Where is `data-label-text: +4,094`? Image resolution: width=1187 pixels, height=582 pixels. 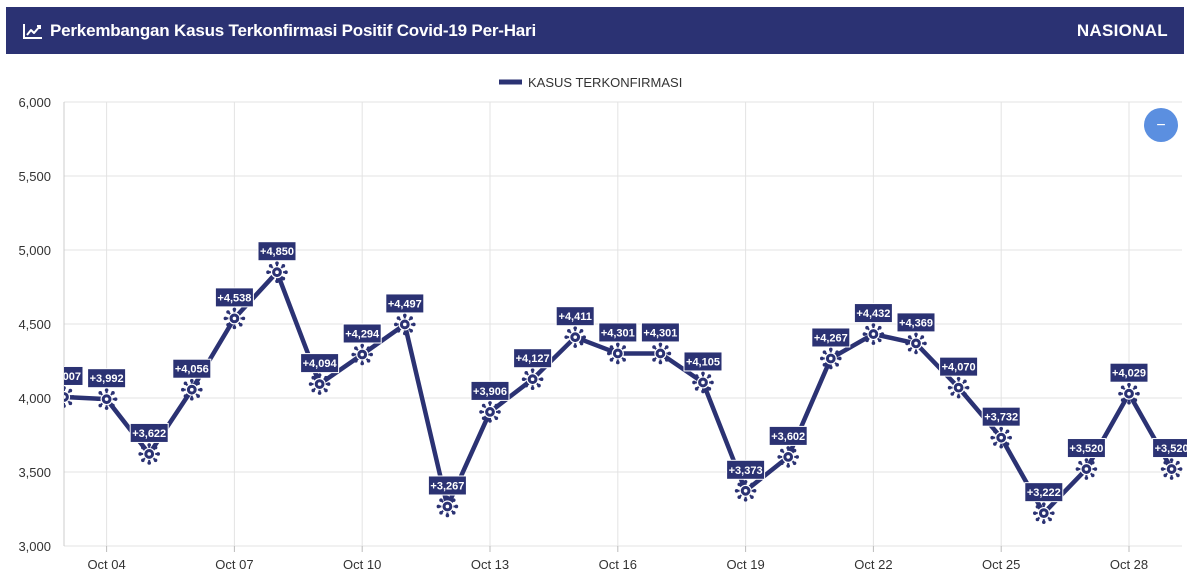 data-label-text: +4,094 is located at coordinates (320, 364).